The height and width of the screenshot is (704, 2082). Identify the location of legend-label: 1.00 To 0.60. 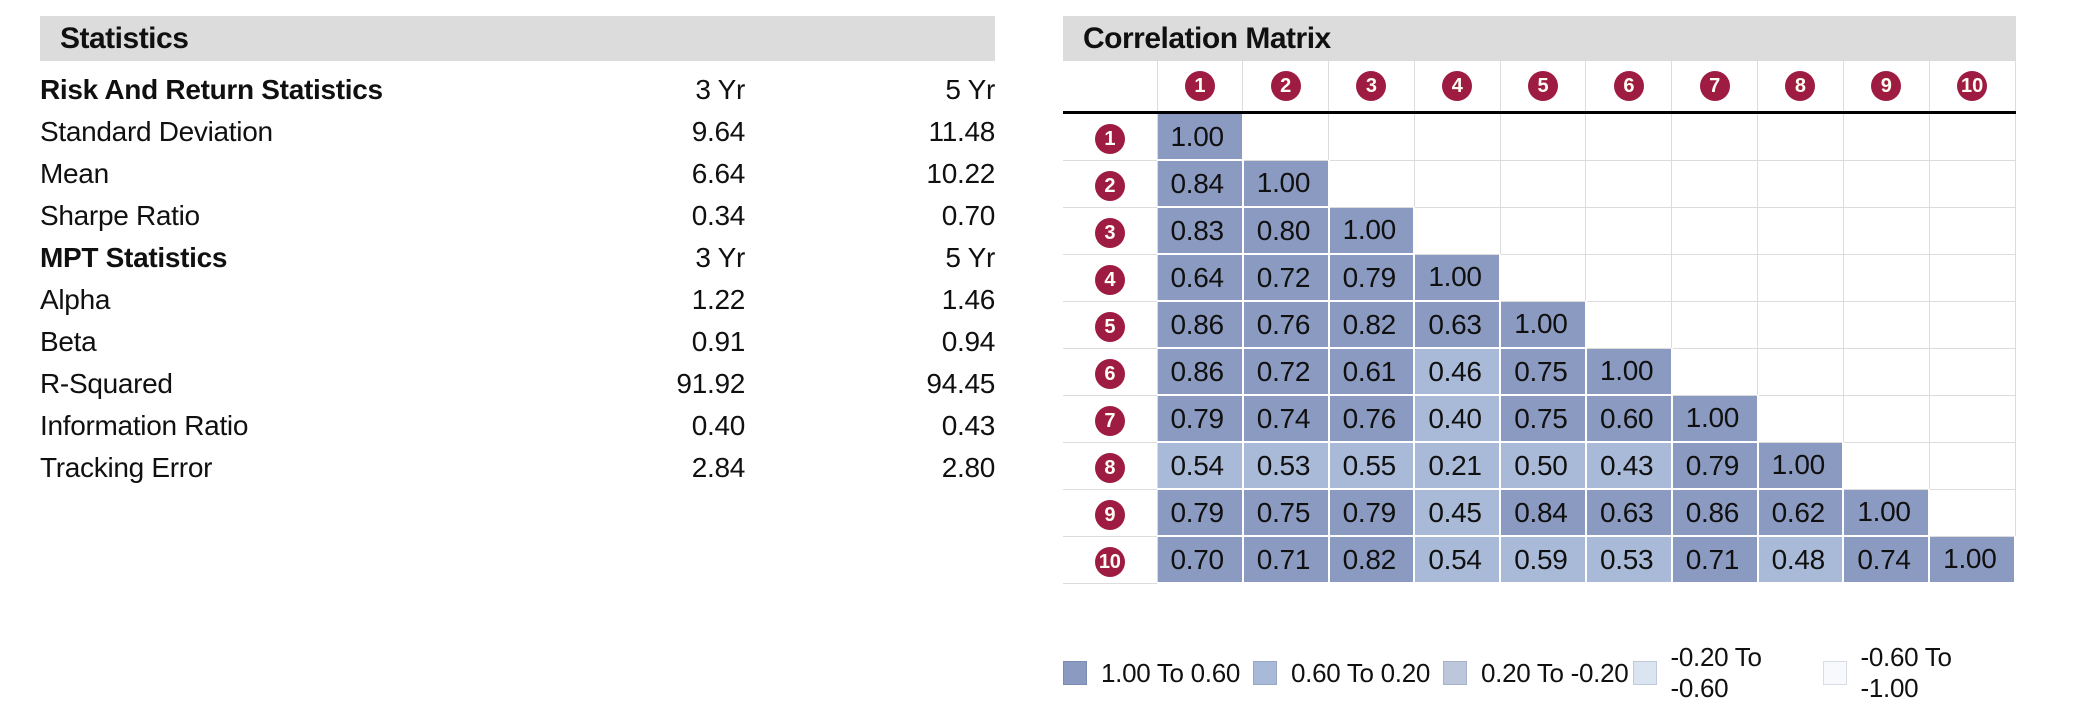
(1171, 672).